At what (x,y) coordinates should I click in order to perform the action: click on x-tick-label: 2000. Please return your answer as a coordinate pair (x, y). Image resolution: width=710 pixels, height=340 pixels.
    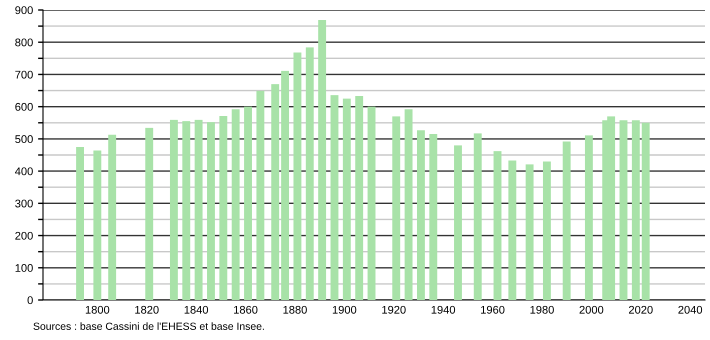
    Looking at the image, I should click on (592, 310).